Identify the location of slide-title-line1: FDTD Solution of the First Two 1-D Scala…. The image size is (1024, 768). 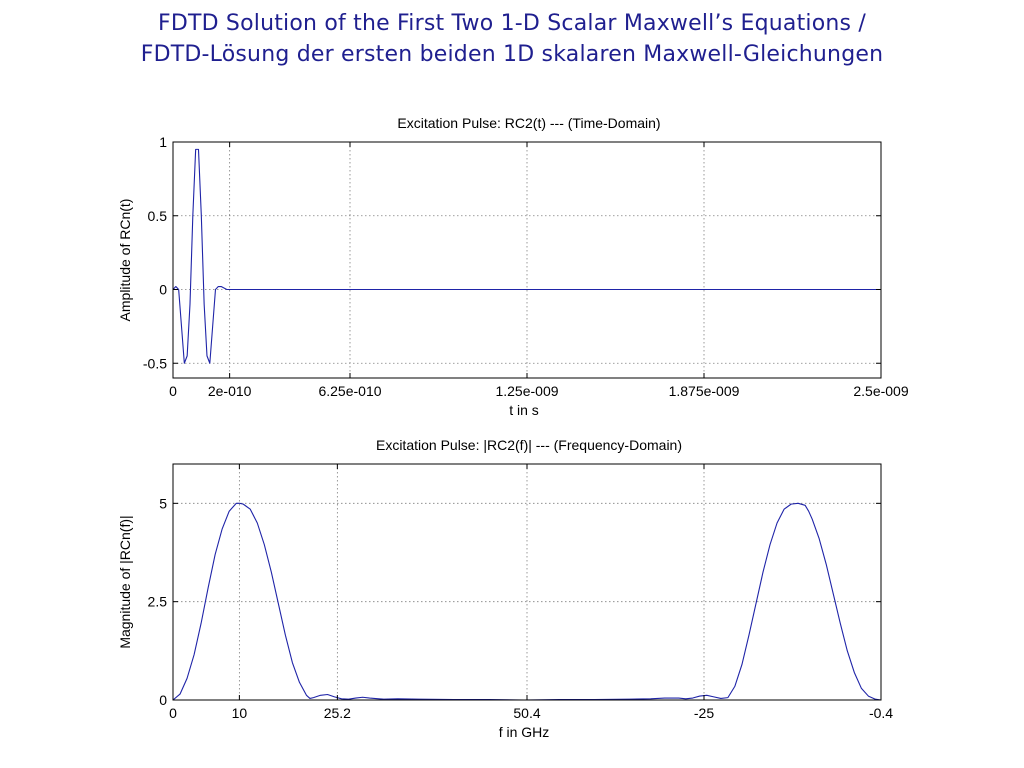
(512, 23).